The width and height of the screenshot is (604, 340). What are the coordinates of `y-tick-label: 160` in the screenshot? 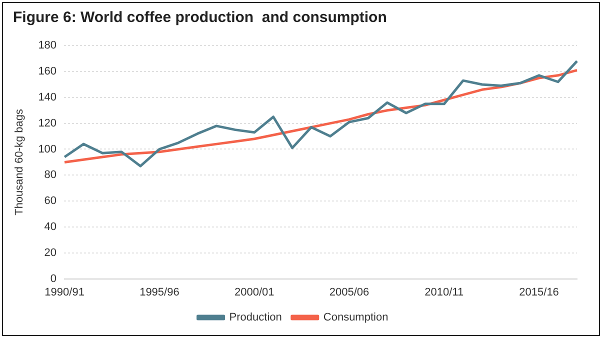 It's located at (47, 72).